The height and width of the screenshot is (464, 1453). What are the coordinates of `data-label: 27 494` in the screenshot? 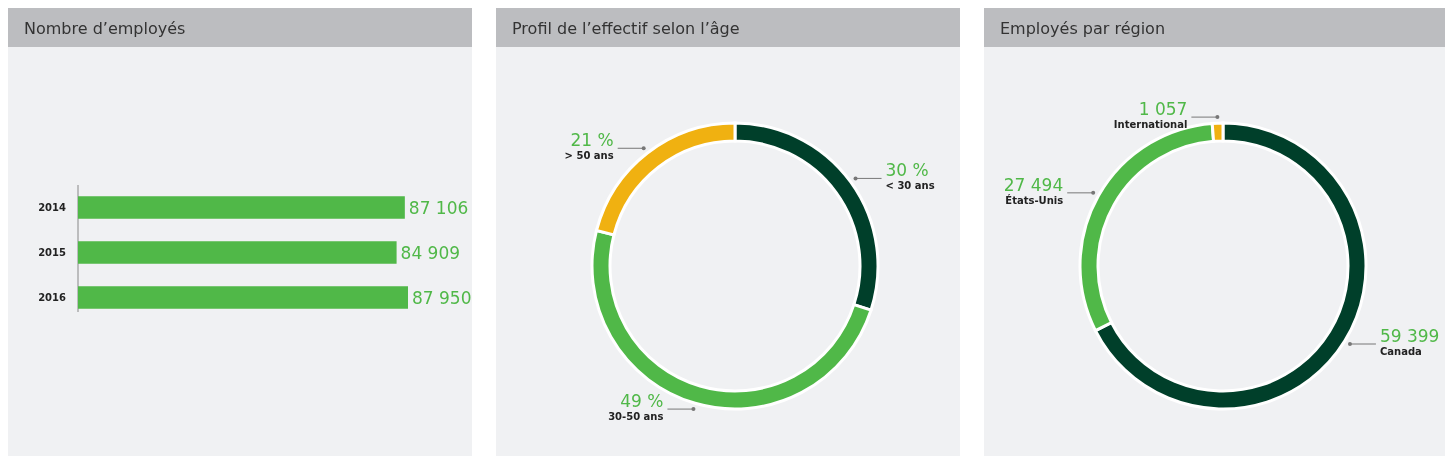 It's located at (1033, 184).